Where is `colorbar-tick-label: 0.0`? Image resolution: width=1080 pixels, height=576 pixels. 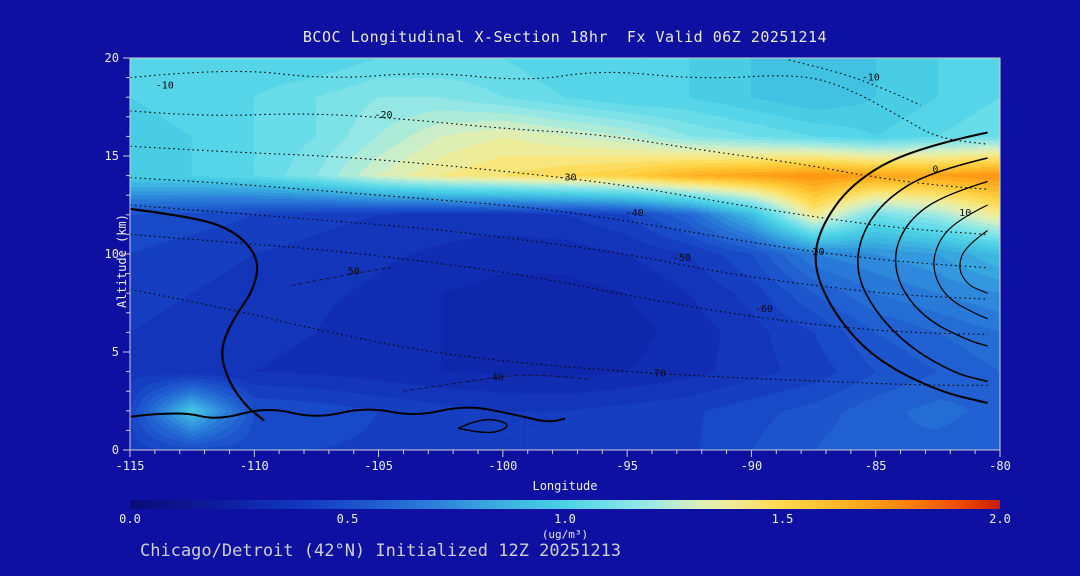
colorbar-tick-label: 0.0 is located at coordinates (130, 519).